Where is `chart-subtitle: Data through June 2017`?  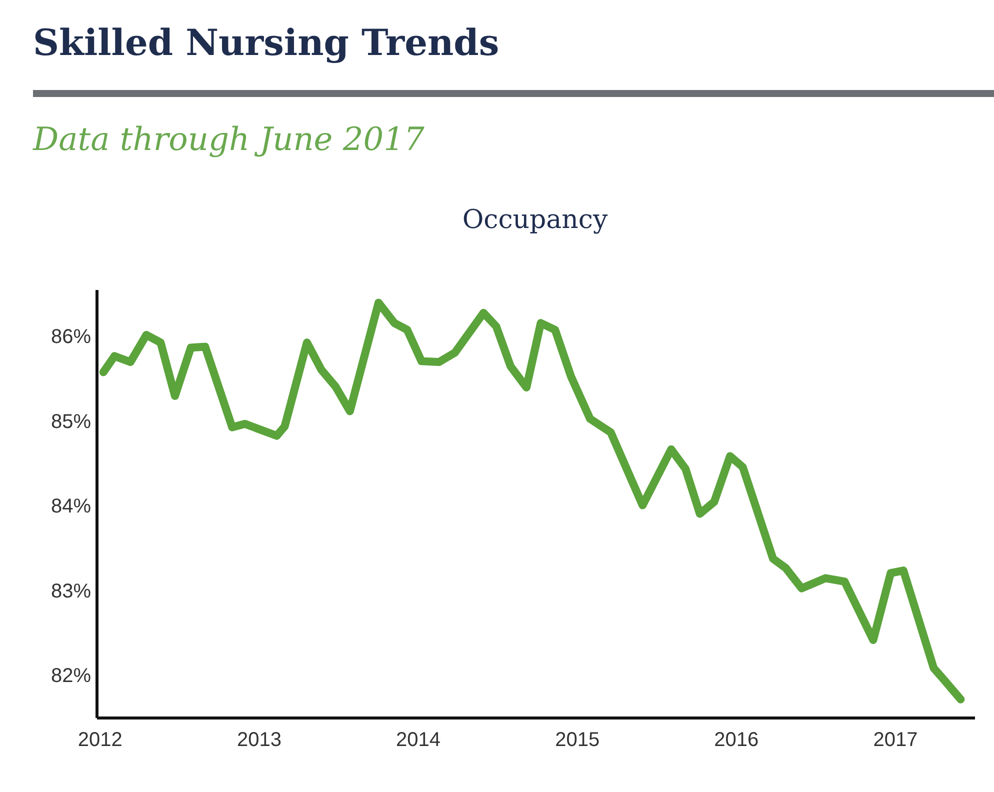
chart-subtitle: Data through June 2017 is located at coordinates (228, 139).